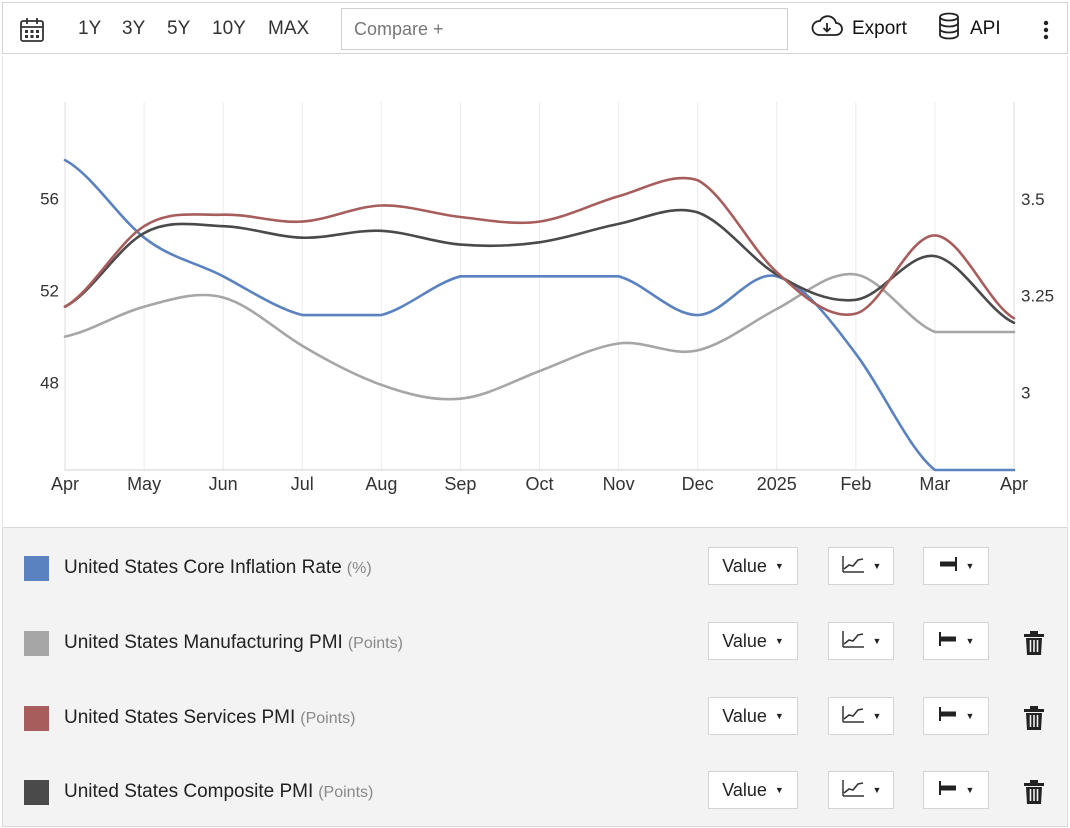 This screenshot has height=828, width=1070. I want to click on chart-toolbar: 1Y 3Y 5Y 10Y MAX Export API, so click(535, 28).